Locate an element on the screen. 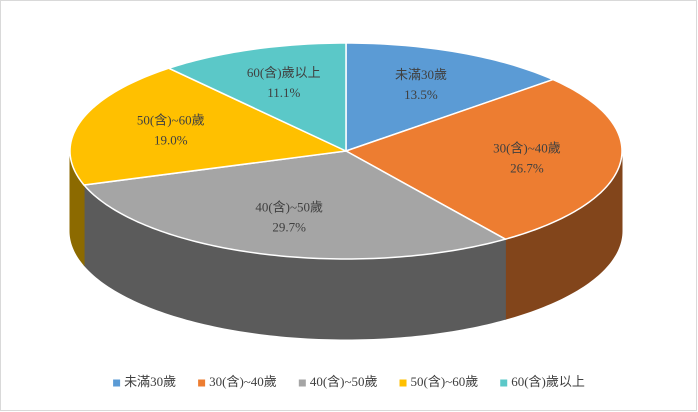  slice-category-label: 60(含)歲以上 is located at coordinates (284, 72).